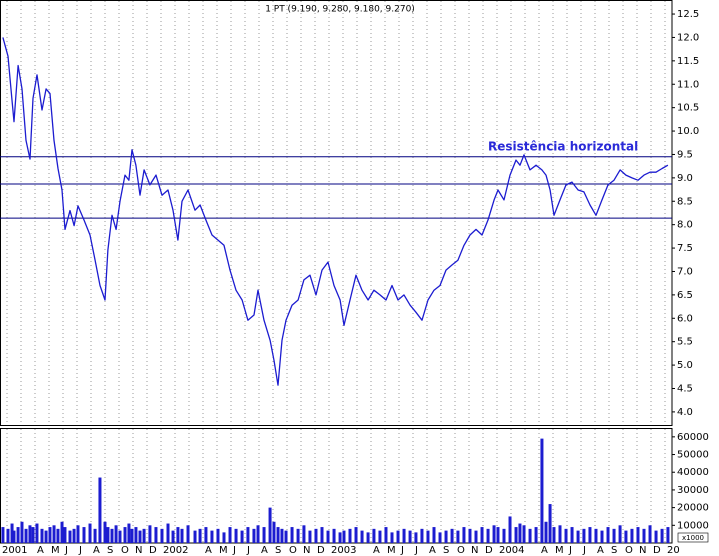  What do you see at coordinates (685, 225) in the screenshot?
I see `y-tick-label: 8.0` at bounding box center [685, 225].